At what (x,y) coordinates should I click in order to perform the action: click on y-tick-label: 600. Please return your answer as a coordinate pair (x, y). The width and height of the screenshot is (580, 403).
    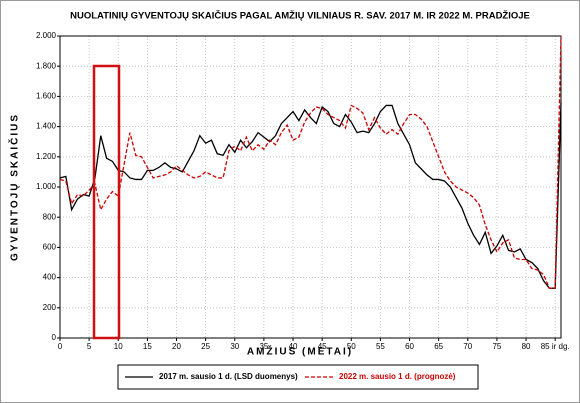
    Looking at the image, I should click on (50, 247).